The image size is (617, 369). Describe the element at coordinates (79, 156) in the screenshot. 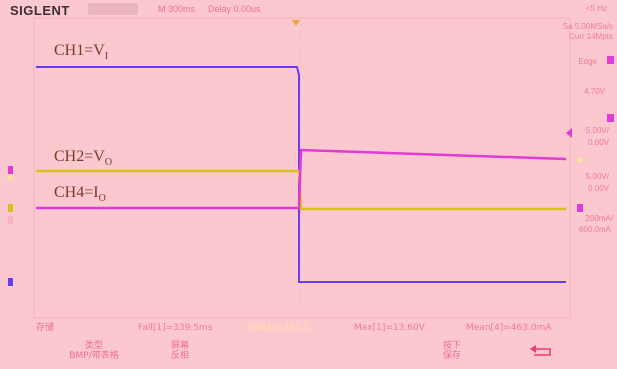

I see `ch2-annotation-text: CH2=V` at that location.